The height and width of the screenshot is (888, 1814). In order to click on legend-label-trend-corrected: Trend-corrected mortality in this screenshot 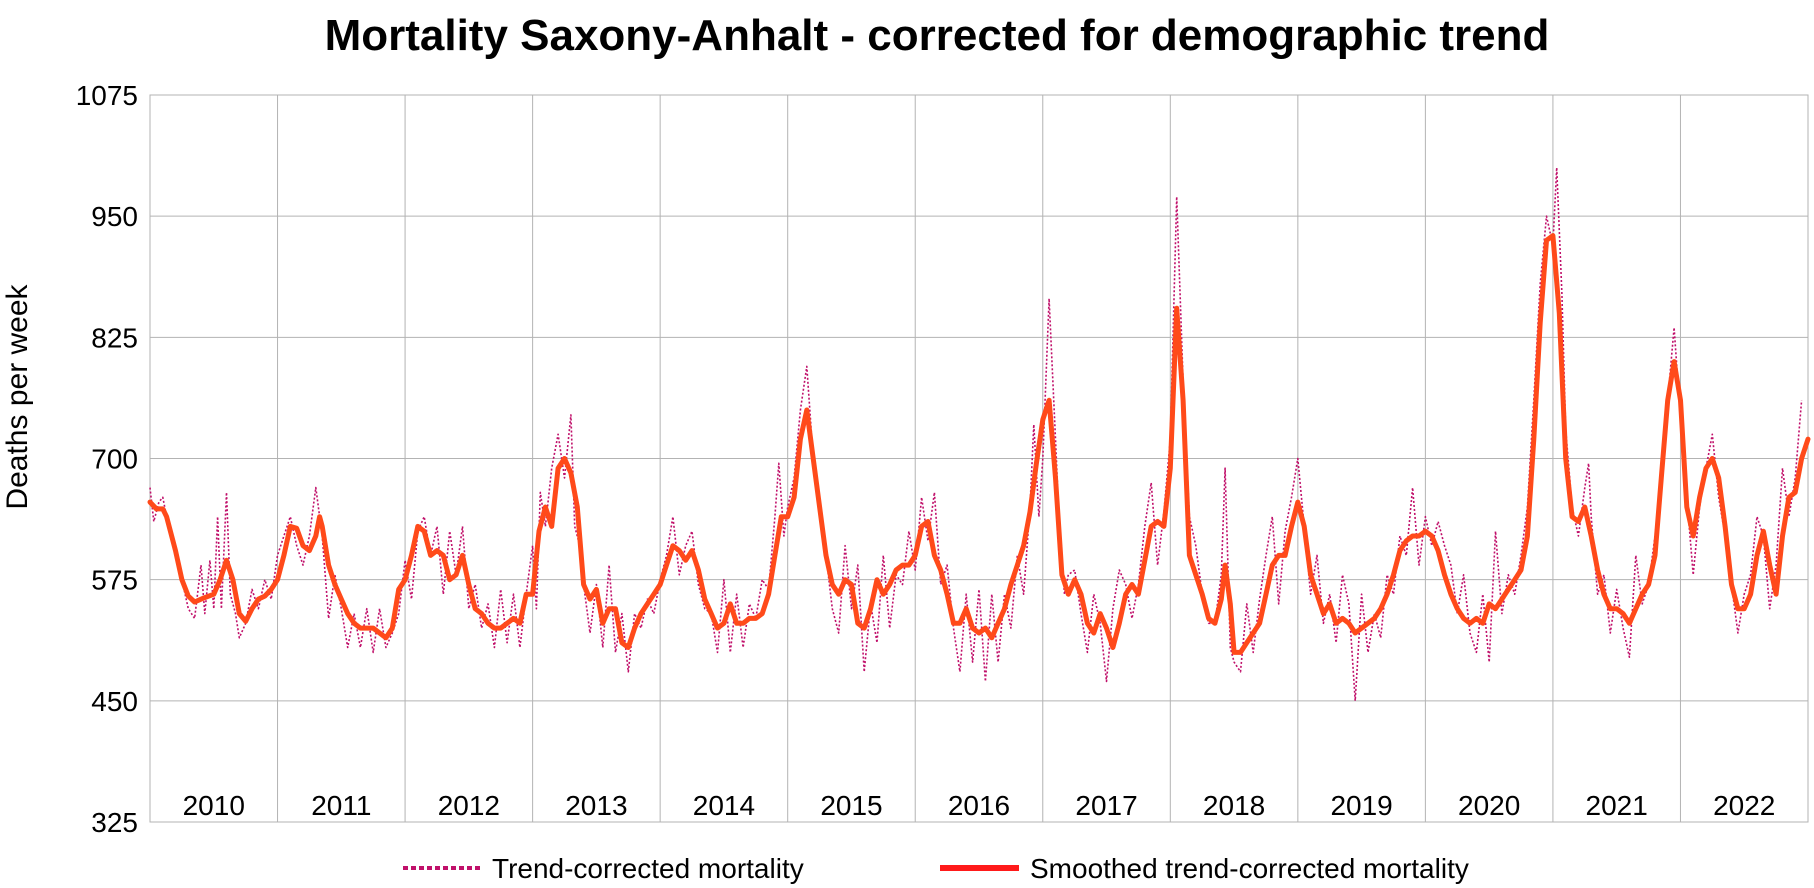, I will do `click(648, 868)`.